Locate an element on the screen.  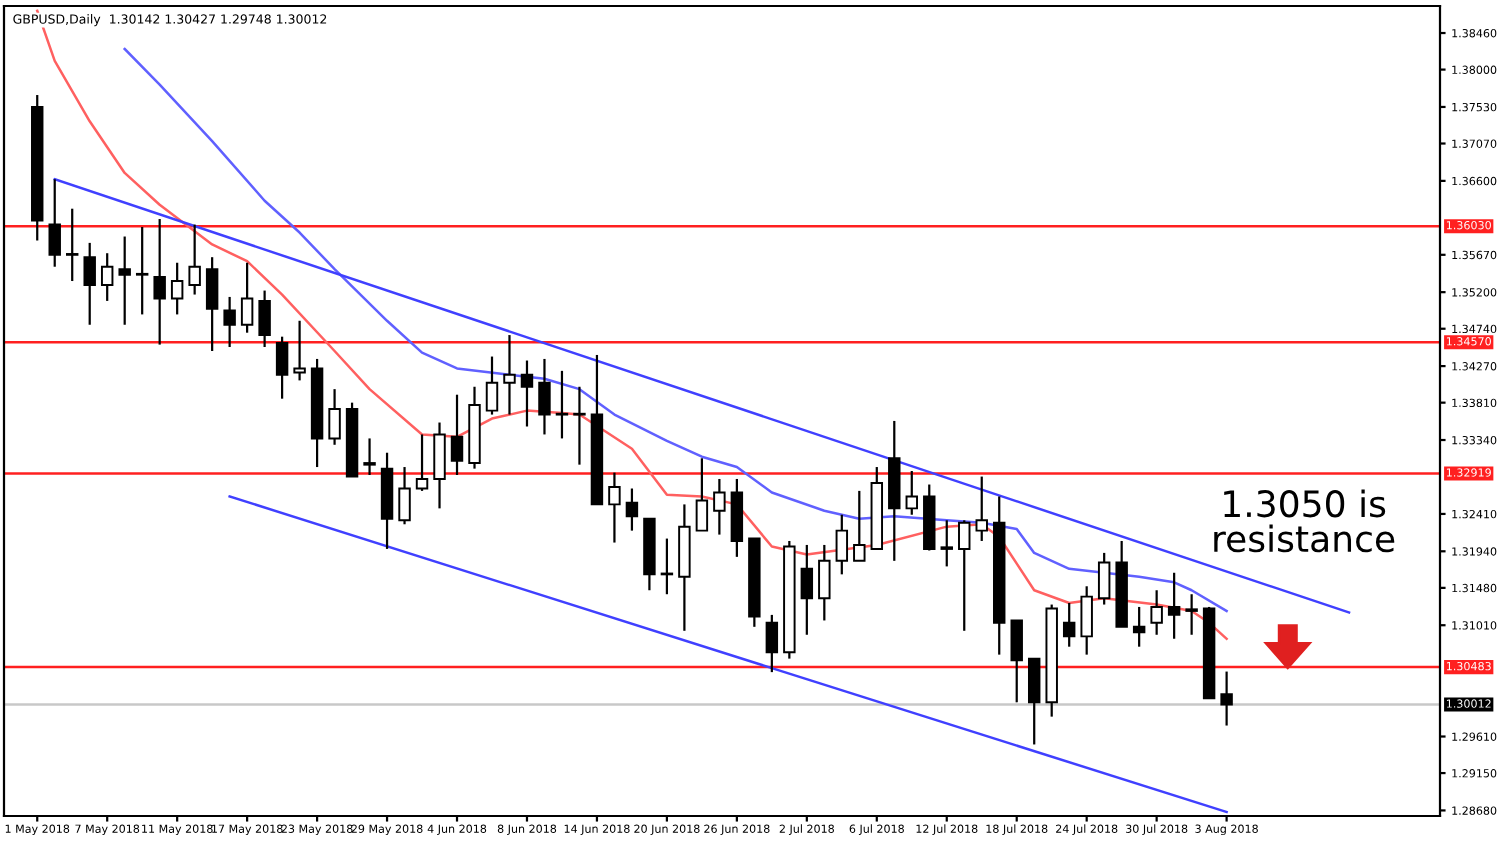
annotation: 1.3050 is resistance is located at coordinates (1304, 521).